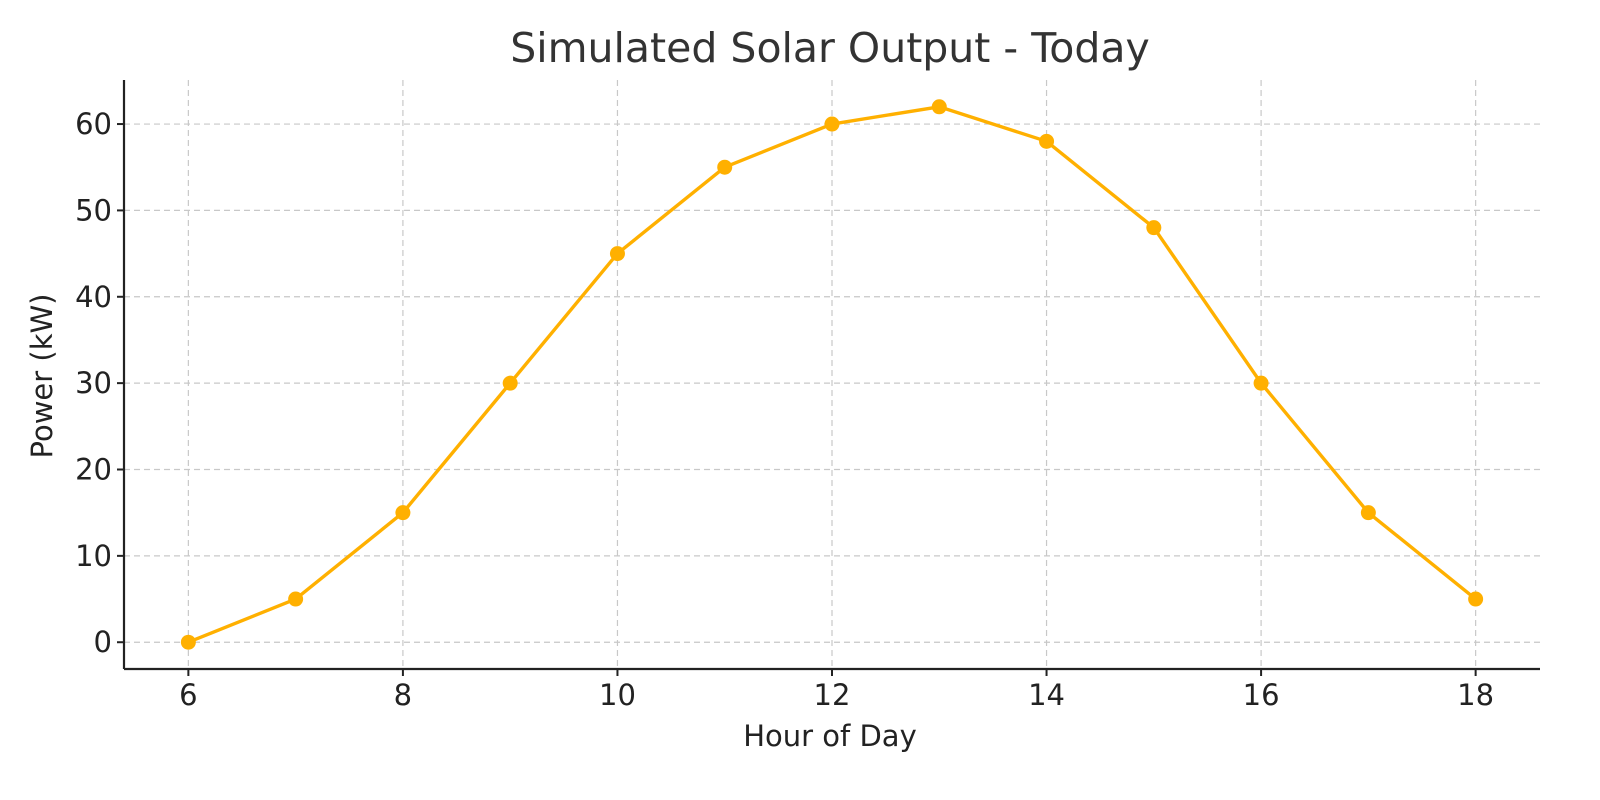 Image resolution: width=1600 pixels, height=800 pixels. I want to click on x-tick-label: 6, so click(188, 695).